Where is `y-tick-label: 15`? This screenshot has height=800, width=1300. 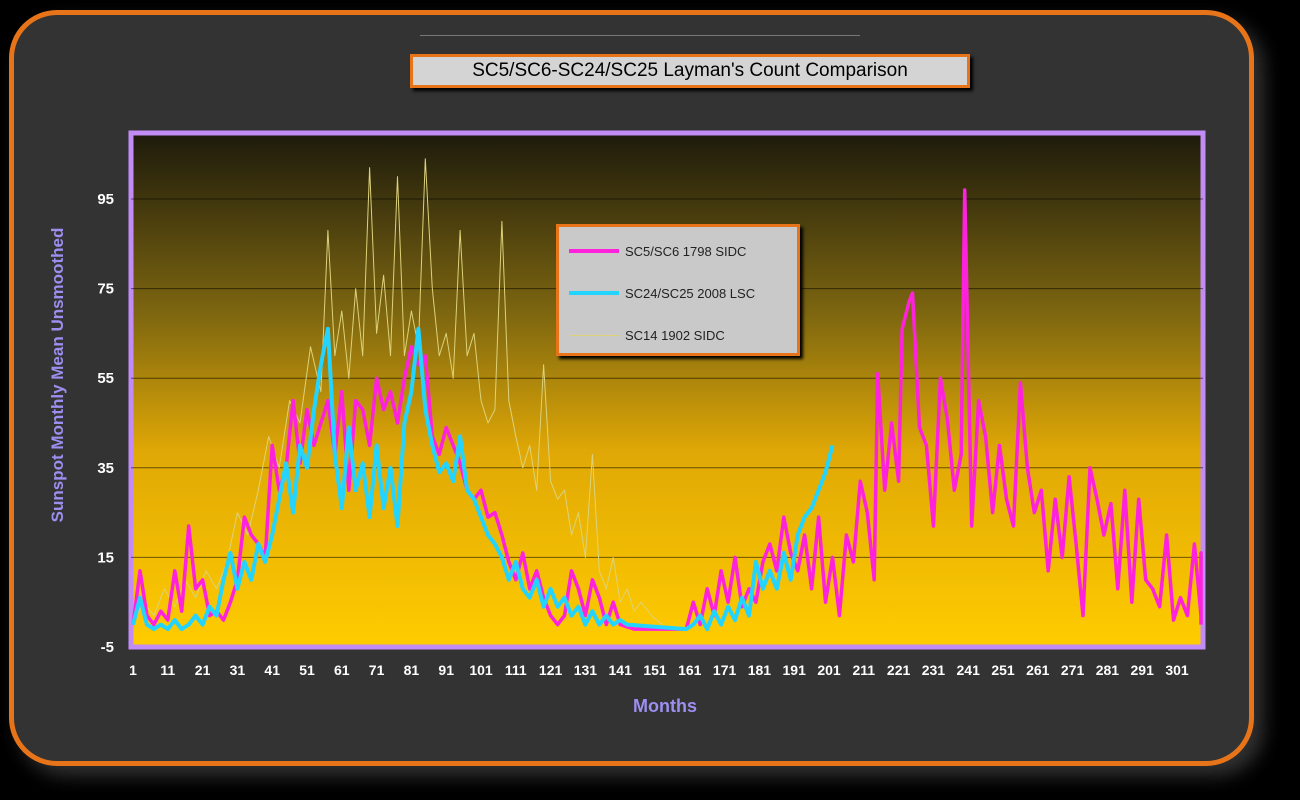 y-tick-label: 15 is located at coordinates (105, 557).